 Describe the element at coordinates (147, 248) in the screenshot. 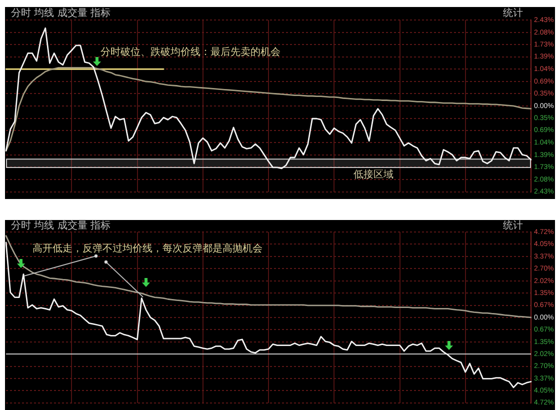

I see `annotation: 高开低走，反弹不过均价线，每次反弹都是高抛机会` at that location.